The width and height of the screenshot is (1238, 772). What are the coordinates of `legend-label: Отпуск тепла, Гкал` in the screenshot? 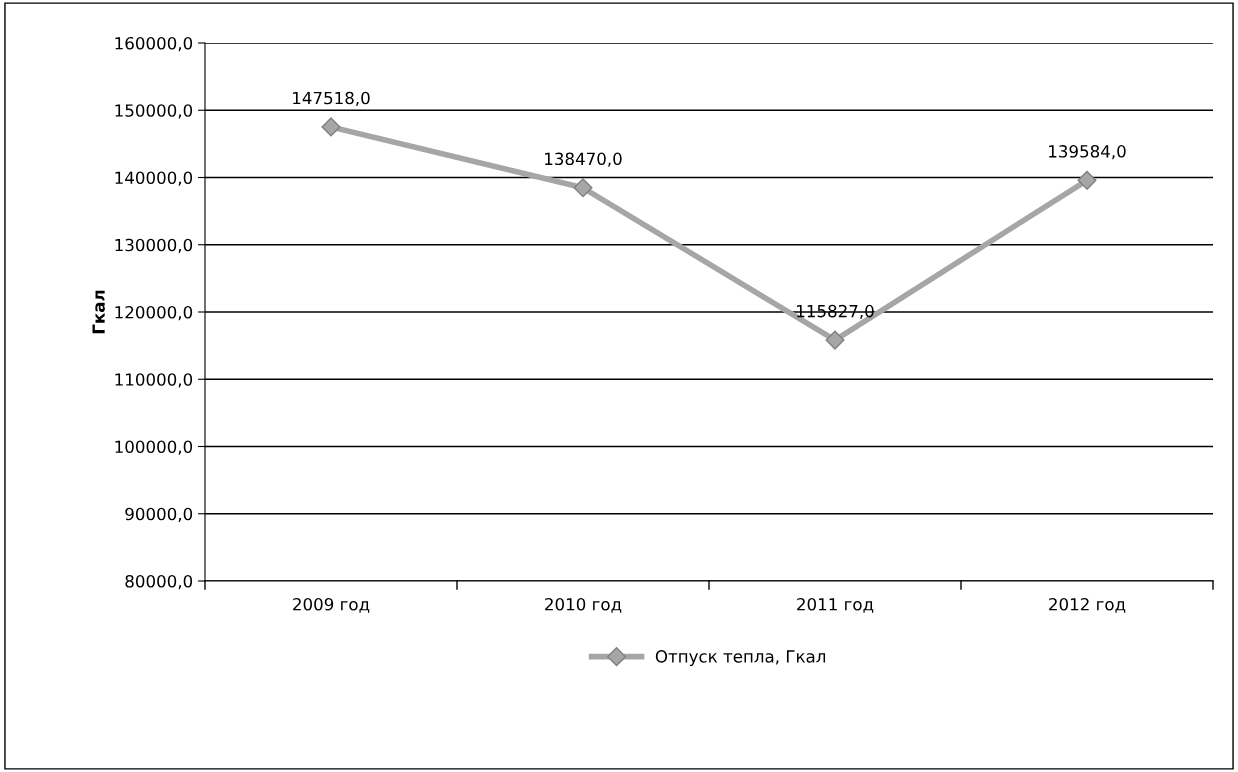 It's located at (740, 658).